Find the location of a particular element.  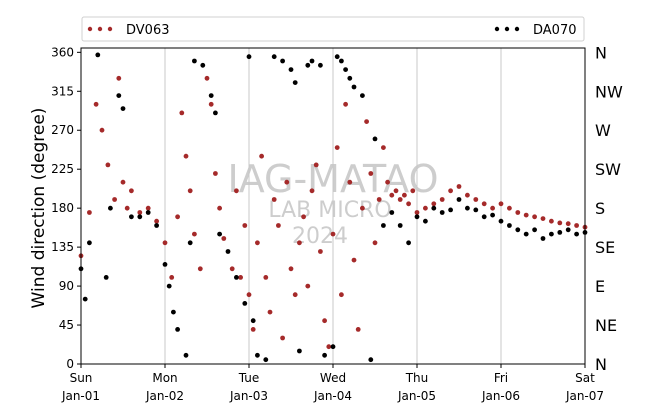

y-tick-label: 0 is located at coordinates (70, 364).